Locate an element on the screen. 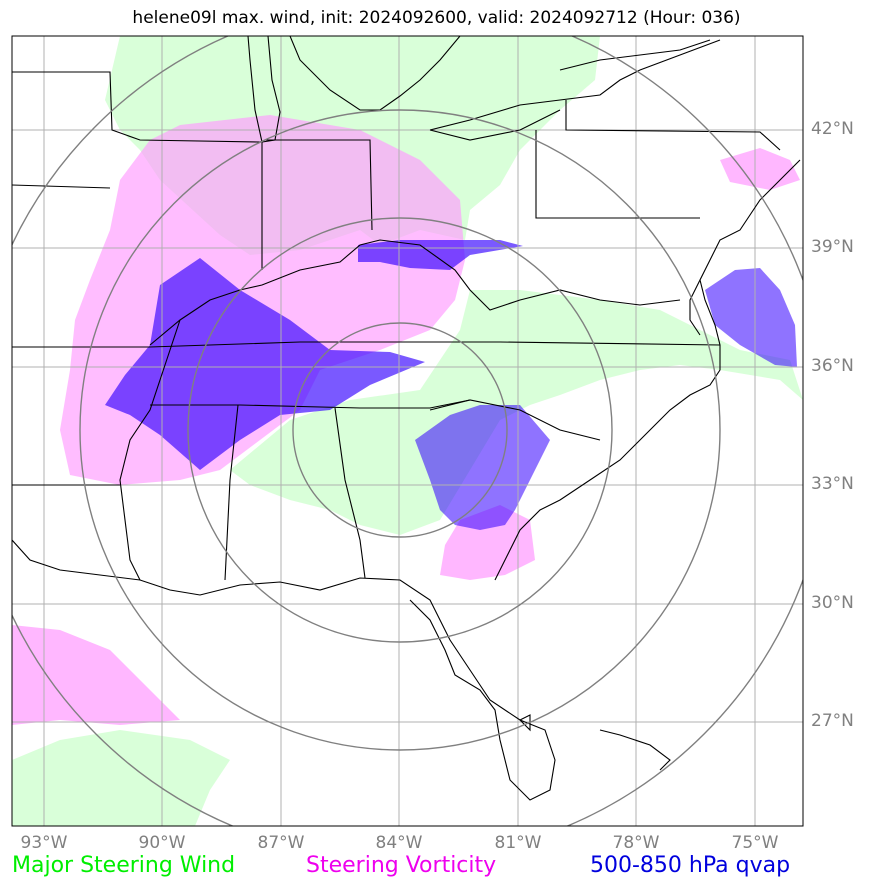 The height and width of the screenshot is (891, 873). qvap-georgia is located at coordinates (482, 467).